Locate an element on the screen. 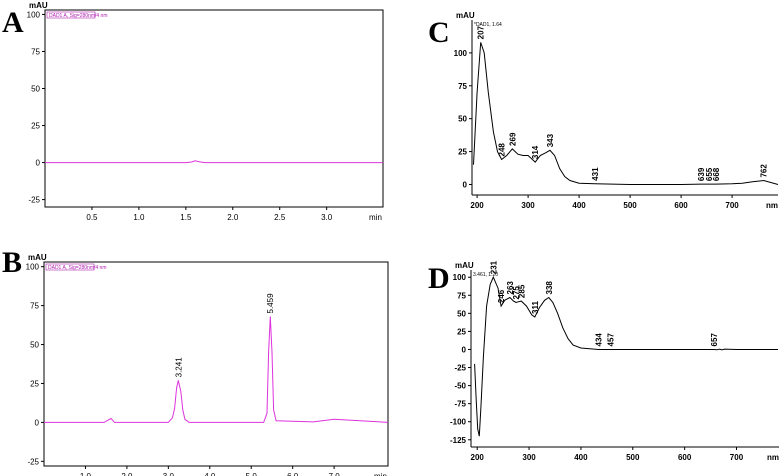  chart-d-peak-label: 275 is located at coordinates (516, 293).